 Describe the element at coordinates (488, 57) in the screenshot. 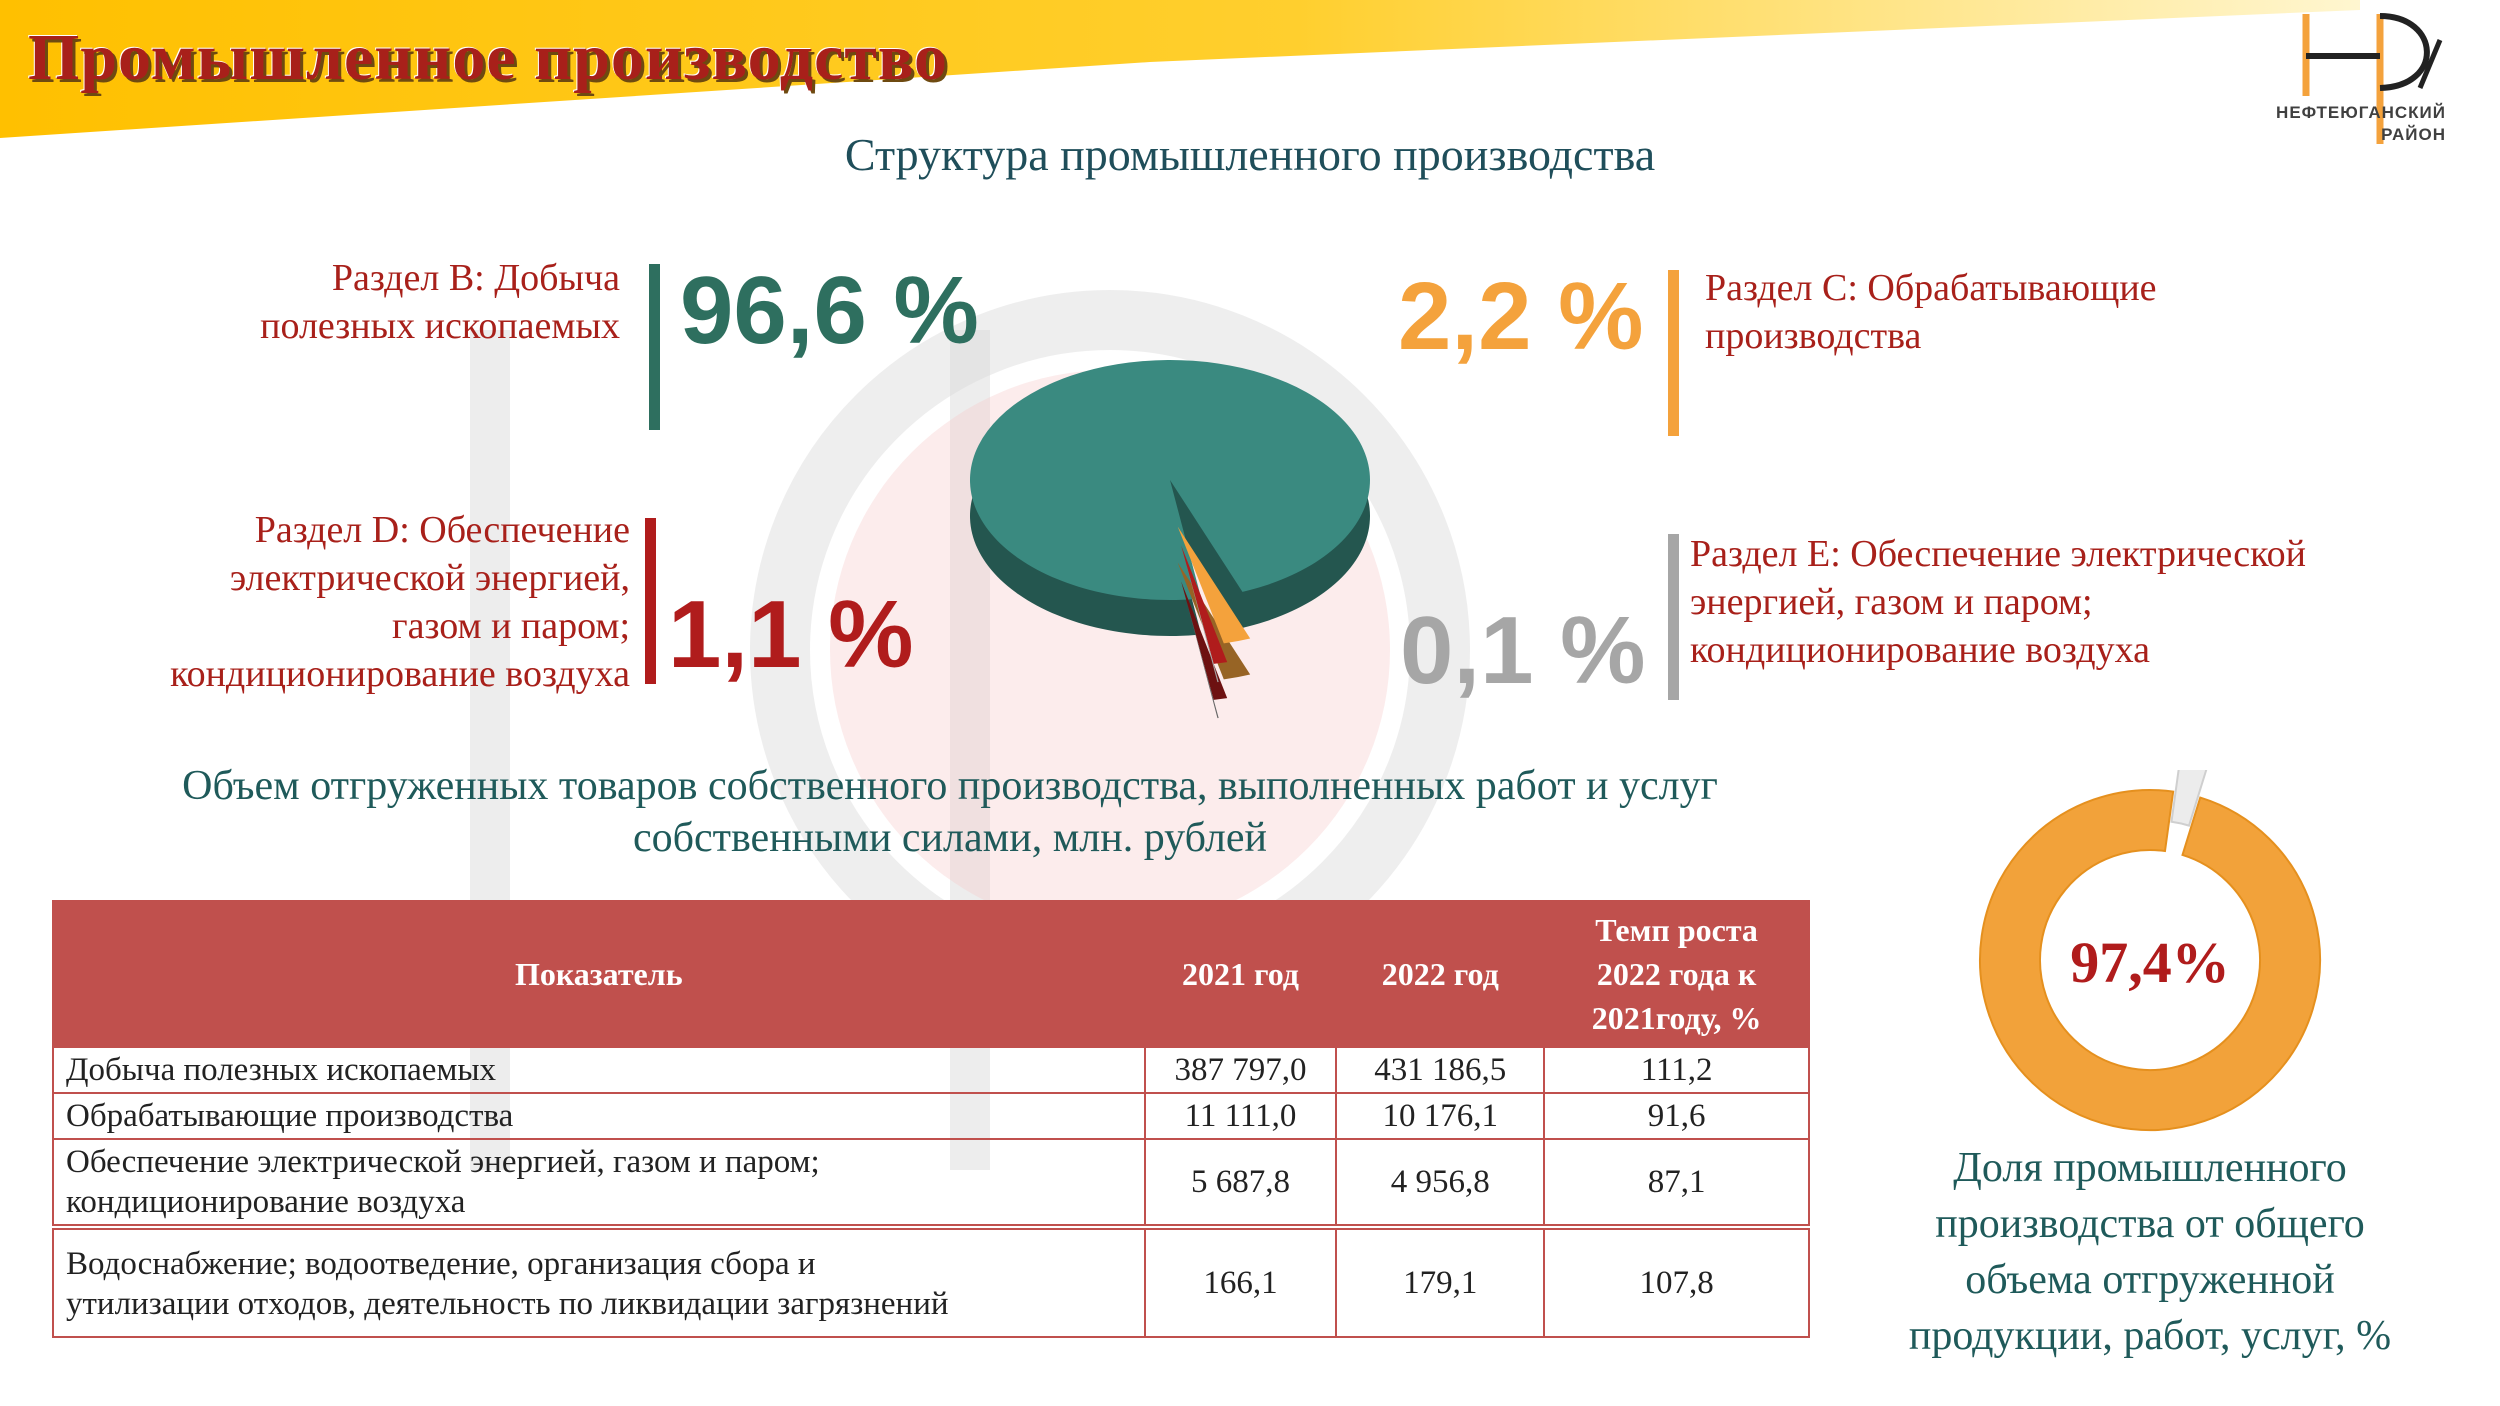

I see `page-title: Промышленное производство` at that location.